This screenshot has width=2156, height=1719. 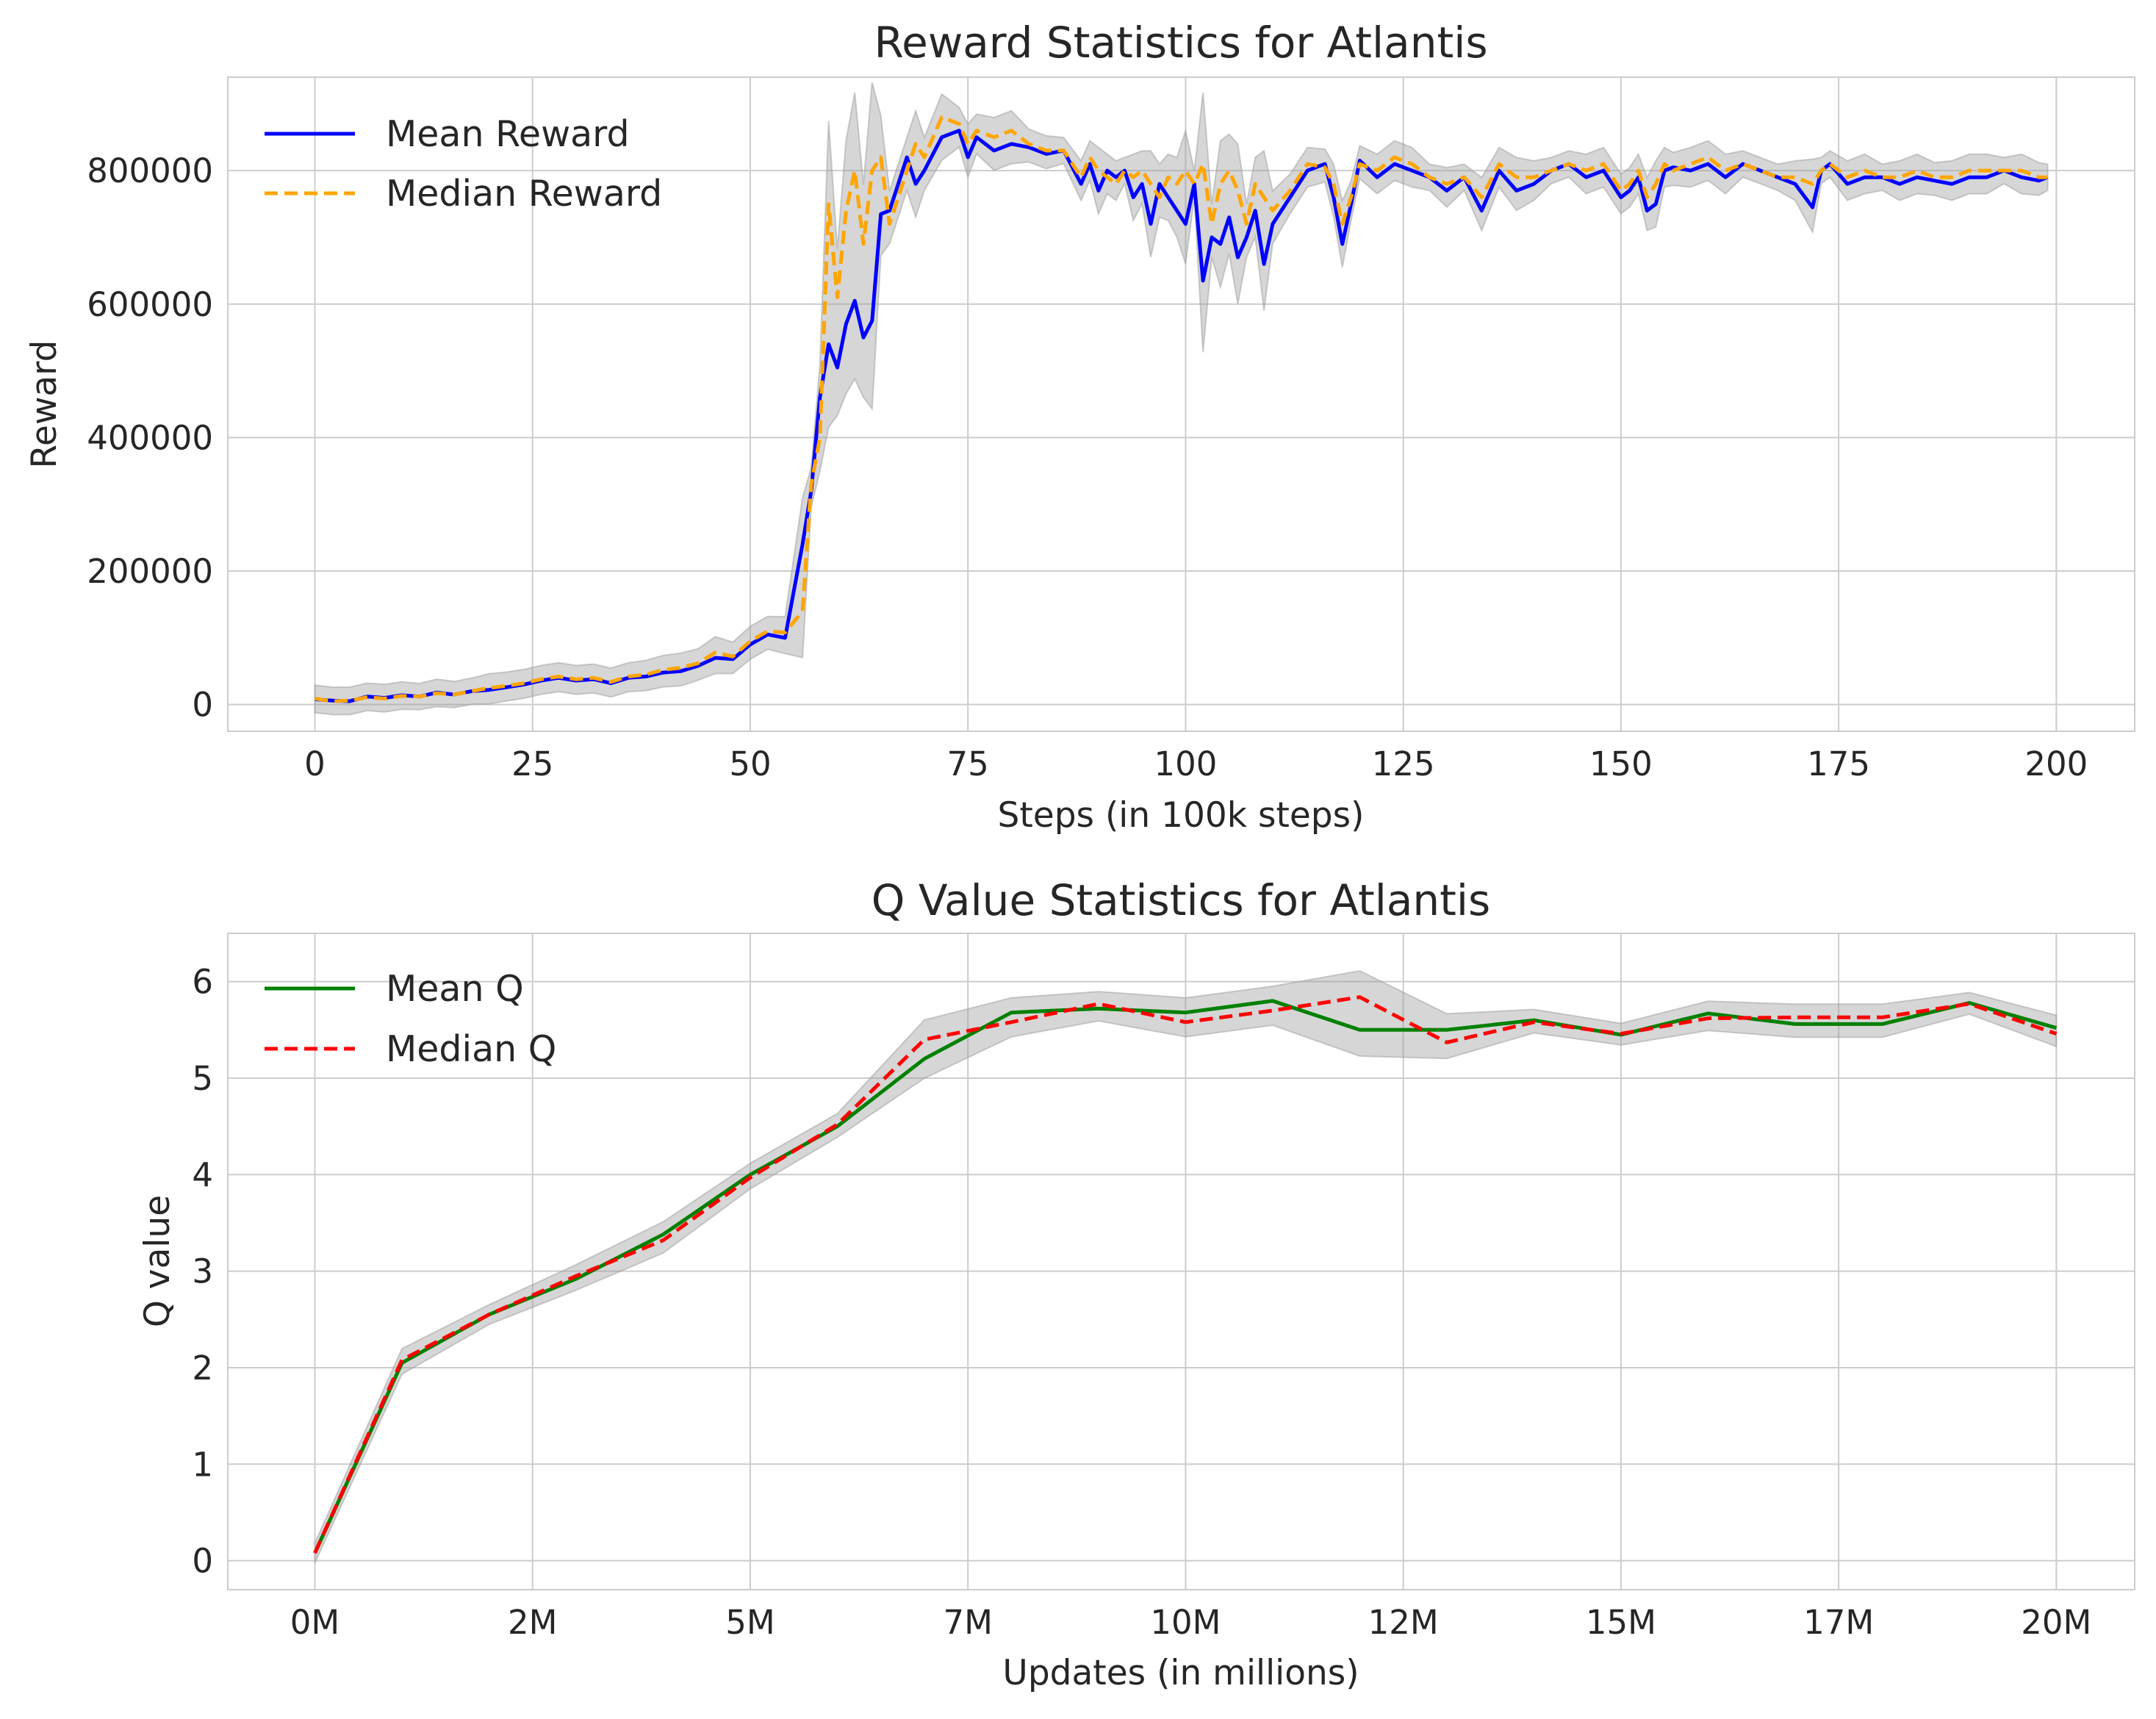 What do you see at coordinates (150, 571) in the screenshot?
I see `reward-y-tick-label: 200000` at bounding box center [150, 571].